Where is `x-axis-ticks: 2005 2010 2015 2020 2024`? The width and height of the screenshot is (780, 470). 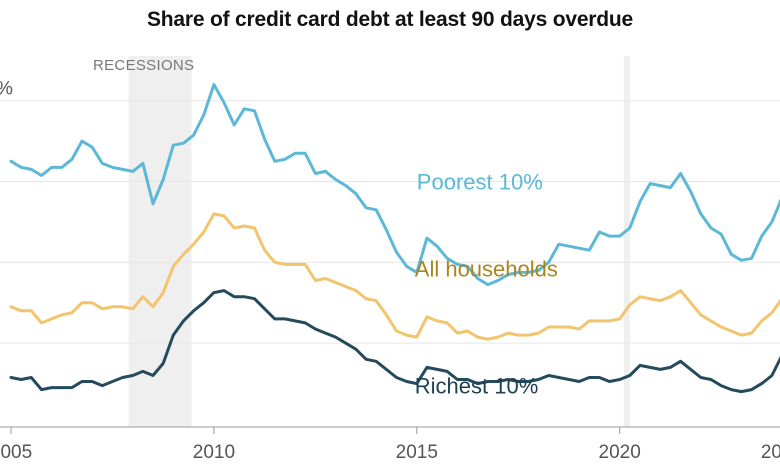 x-axis-ticks: 2005 2010 2015 2020 2024 is located at coordinates (390, 445).